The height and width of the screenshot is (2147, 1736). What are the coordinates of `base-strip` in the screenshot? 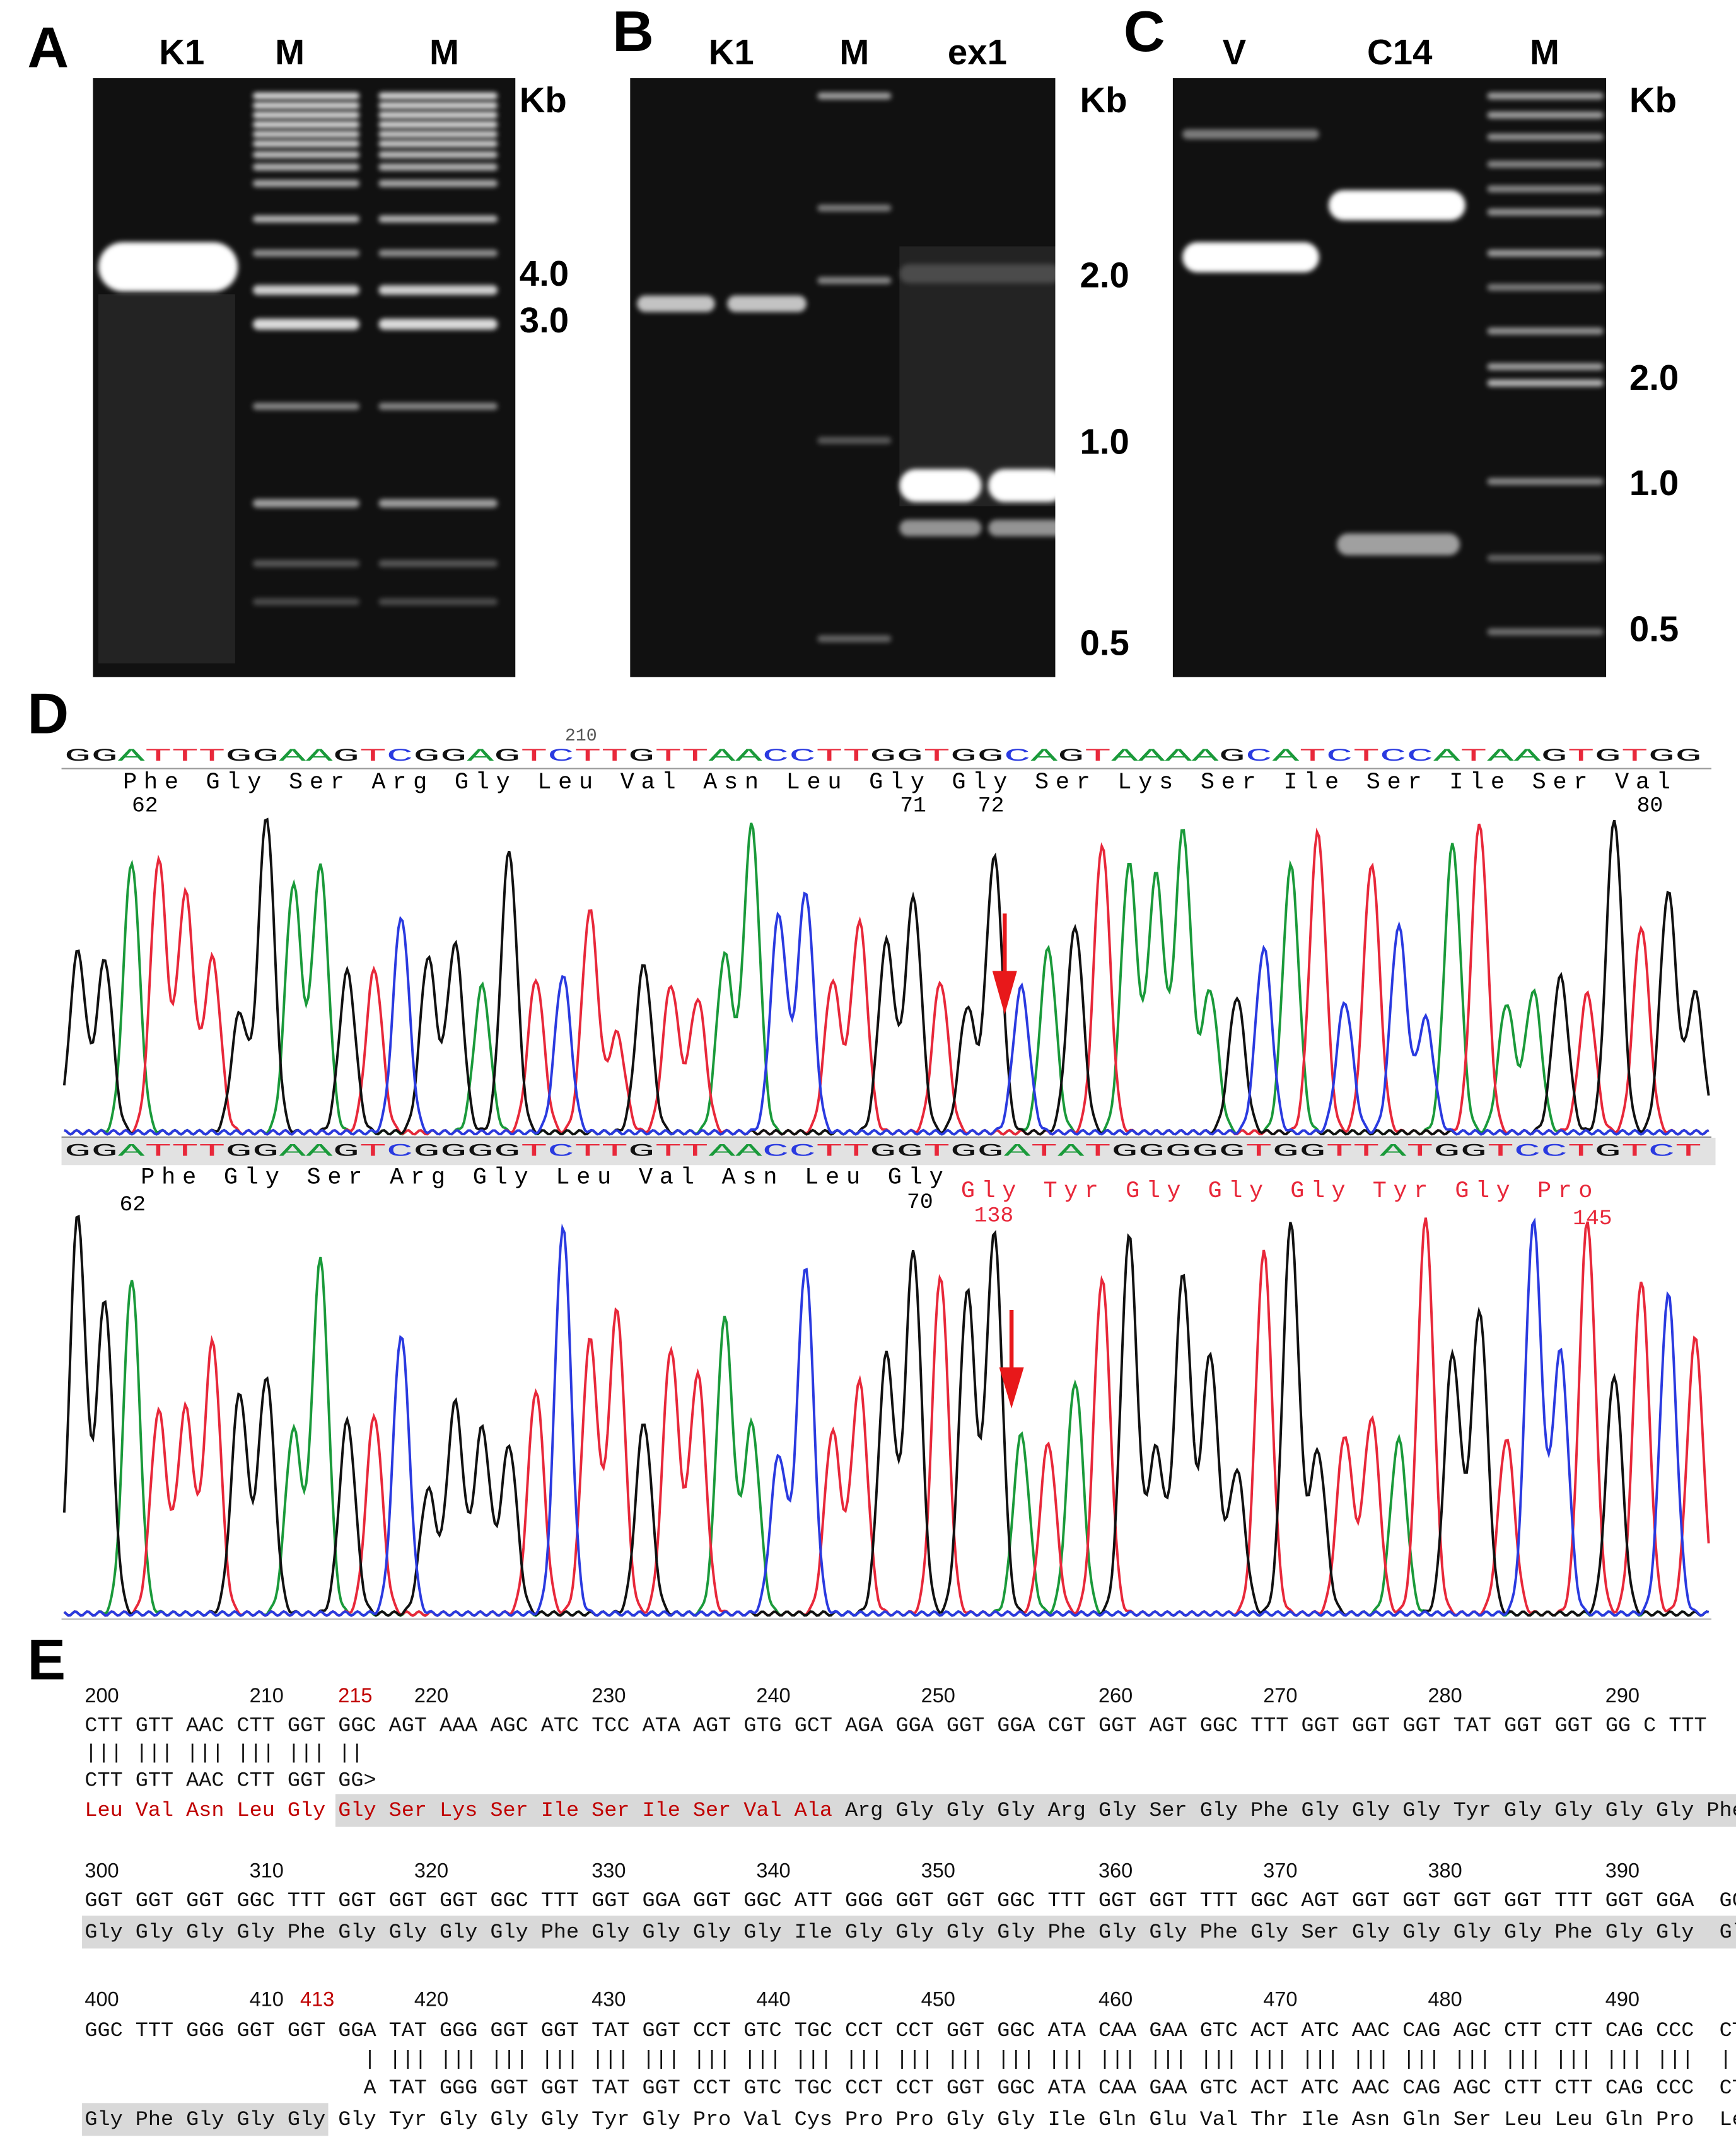 It's located at (888, 1151).